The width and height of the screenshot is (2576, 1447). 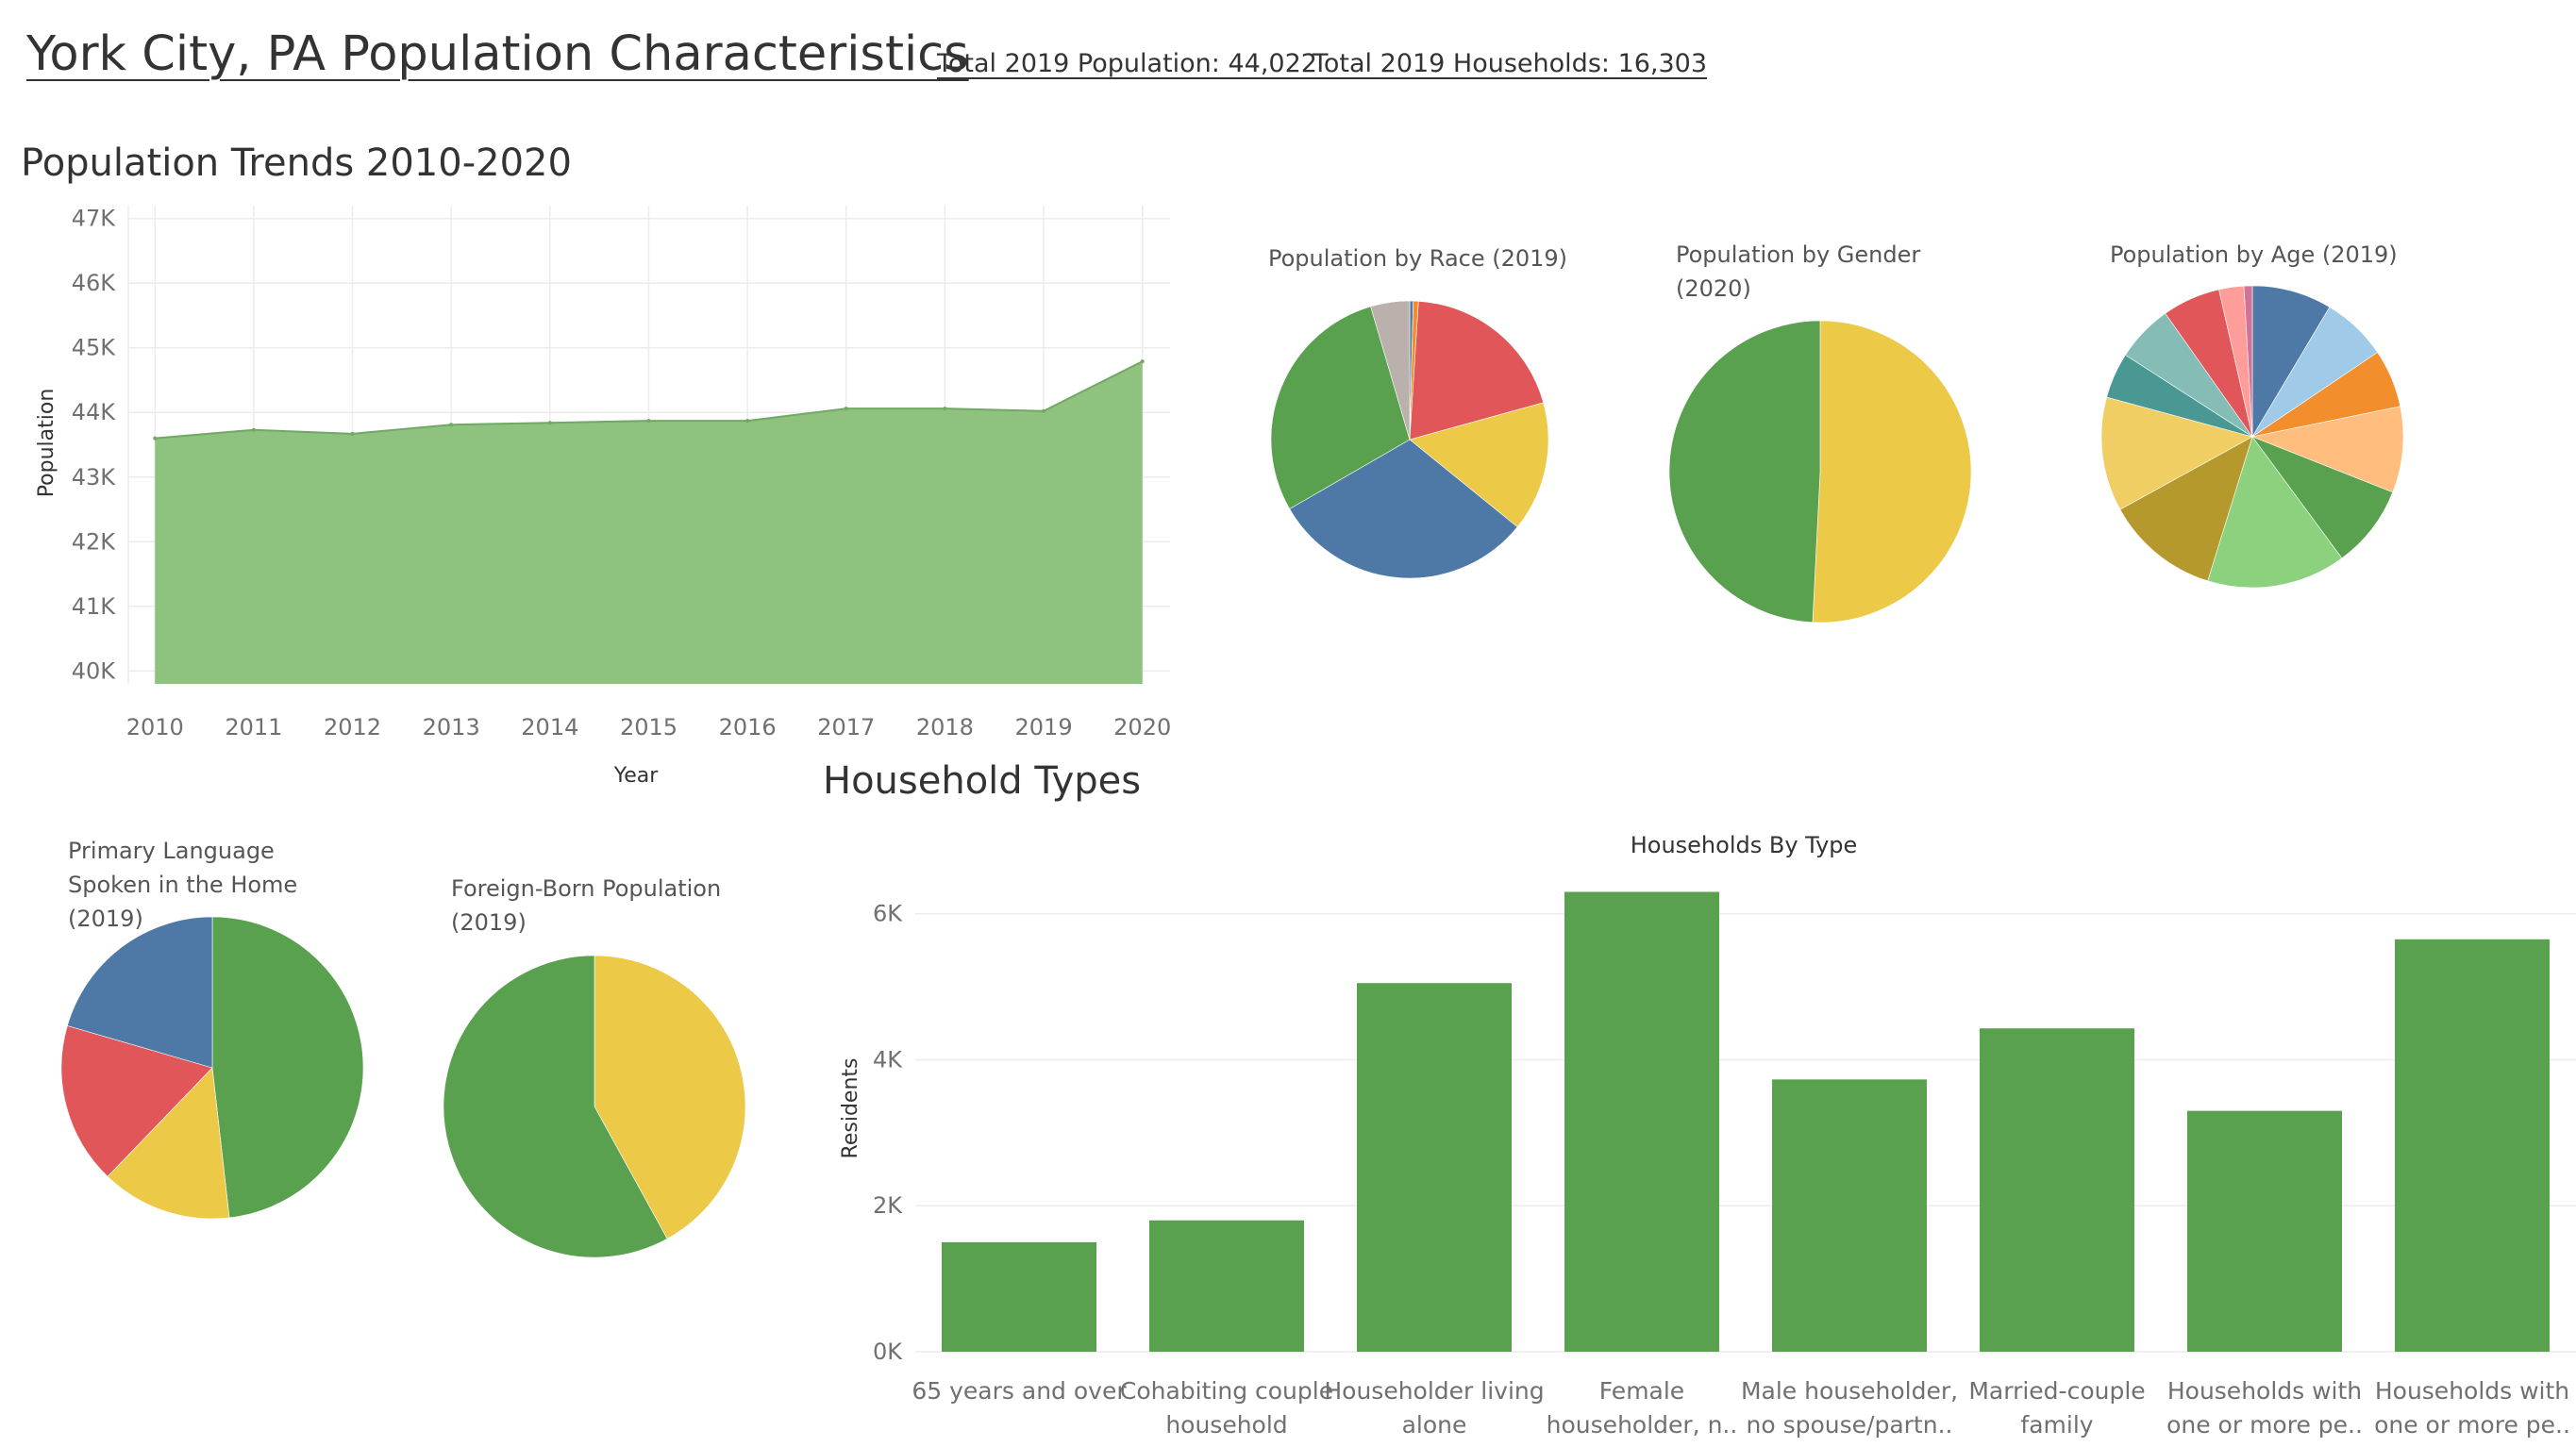 What do you see at coordinates (1044, 727) in the screenshot?
I see `x-tick-label: 2019` at bounding box center [1044, 727].